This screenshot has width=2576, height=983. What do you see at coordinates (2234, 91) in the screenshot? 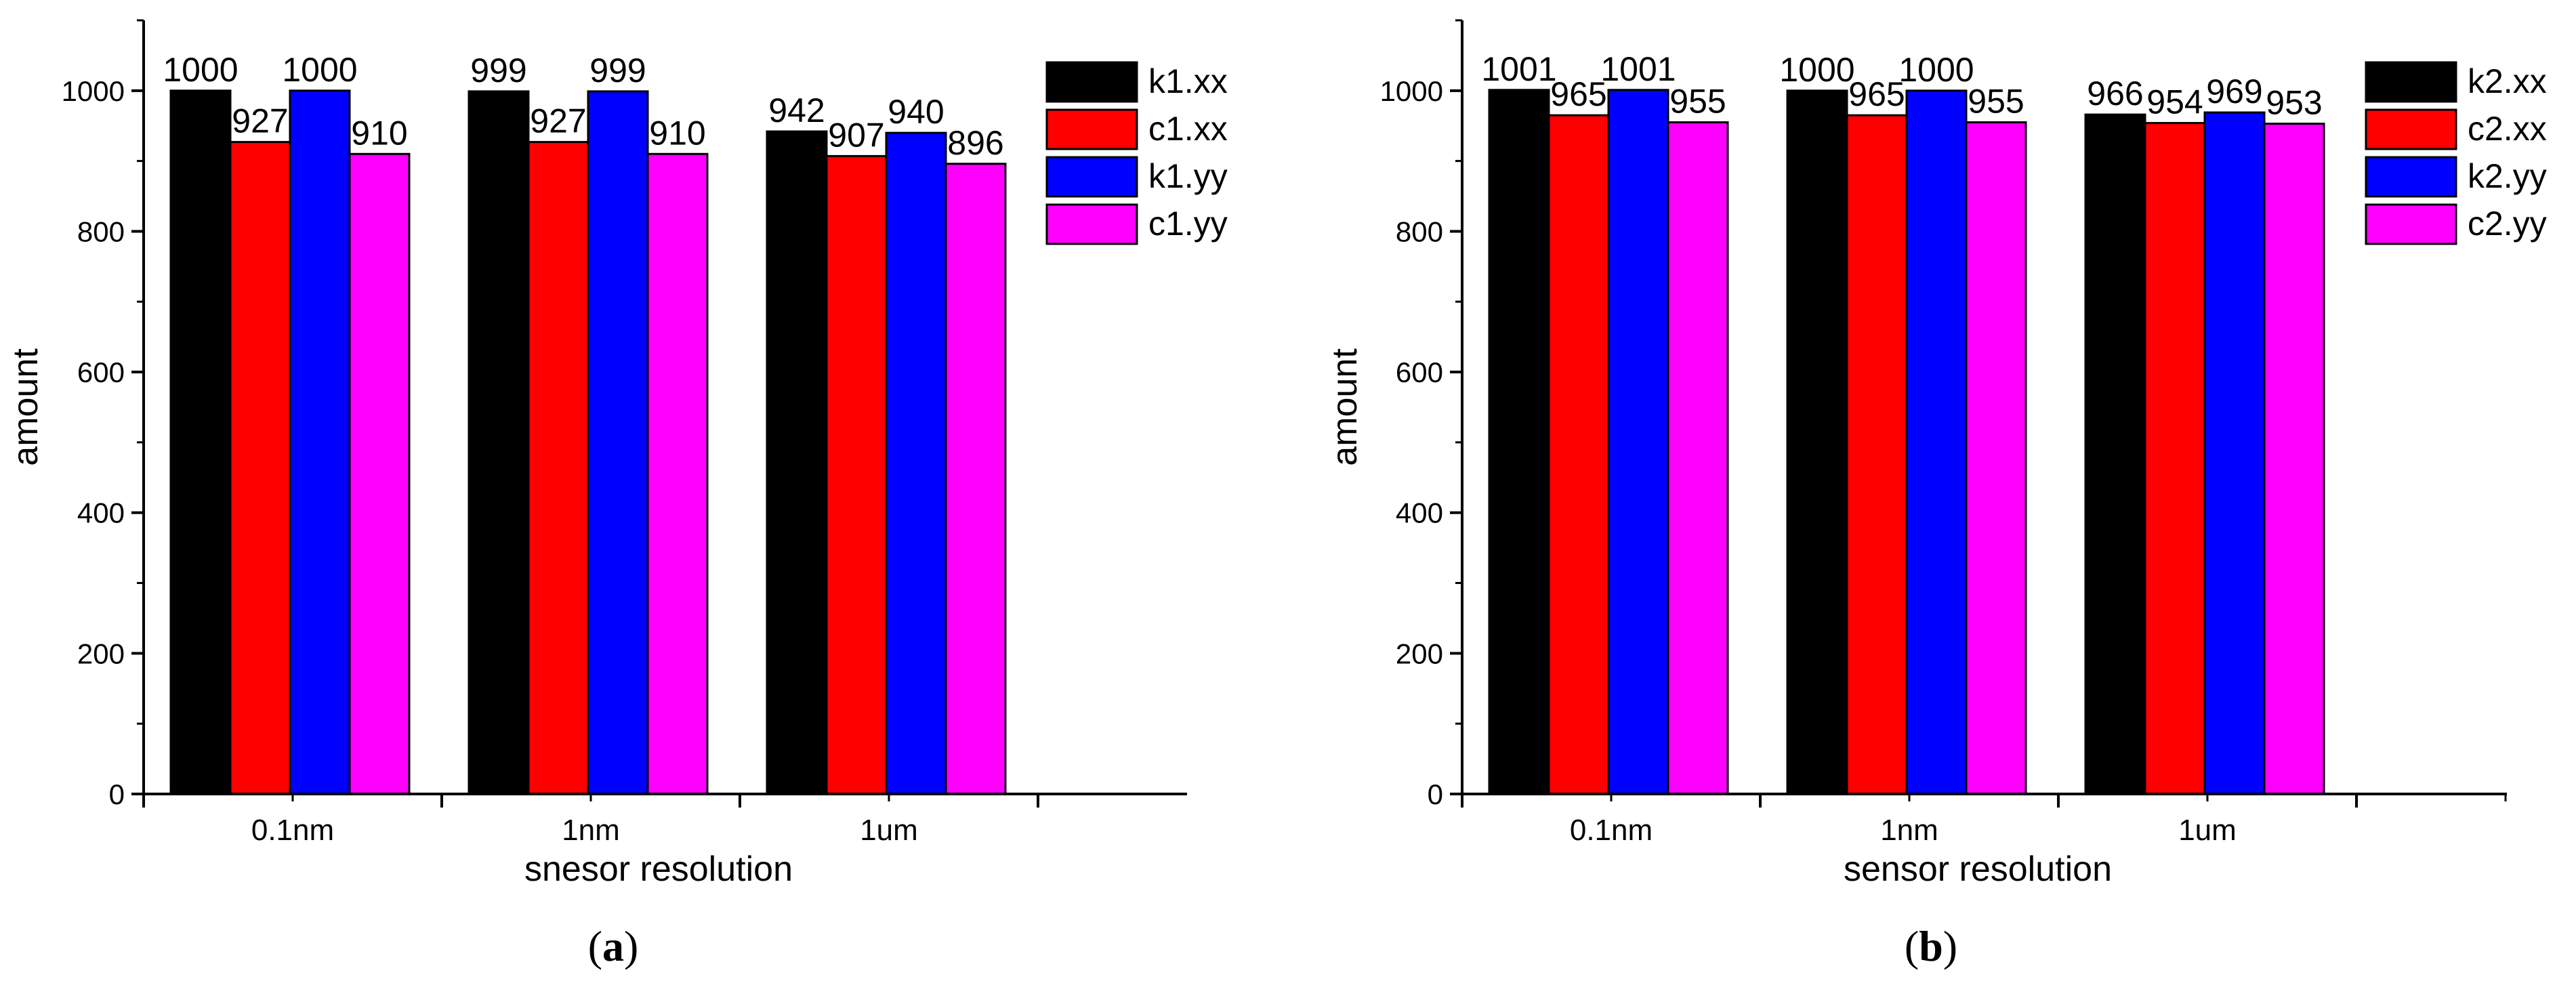
I see `data-label: 969` at bounding box center [2234, 91].